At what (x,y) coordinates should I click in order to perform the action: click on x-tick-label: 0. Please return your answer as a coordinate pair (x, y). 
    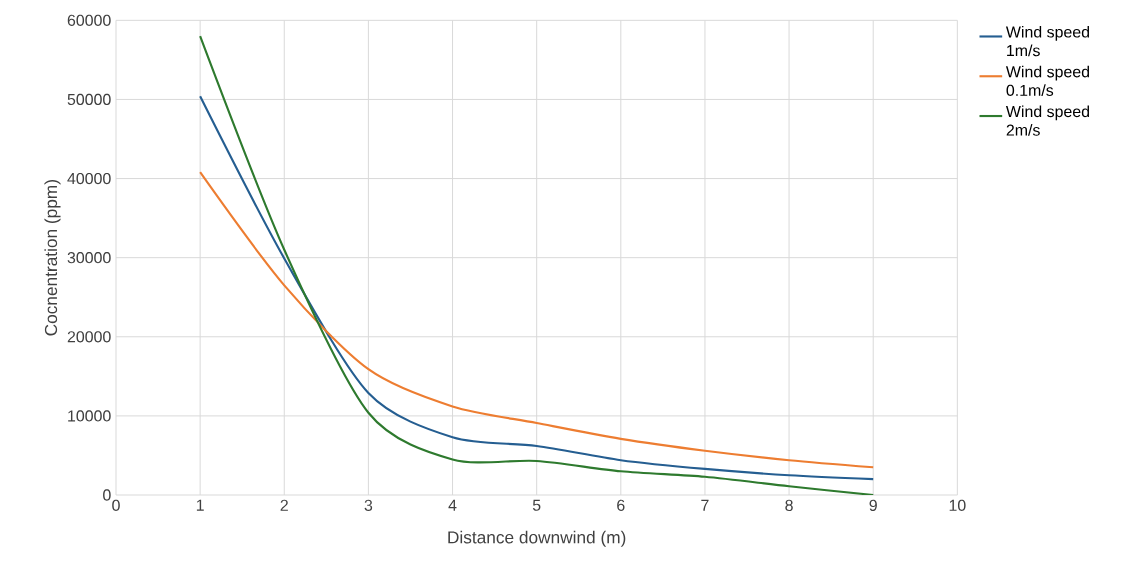
    Looking at the image, I should click on (116, 505).